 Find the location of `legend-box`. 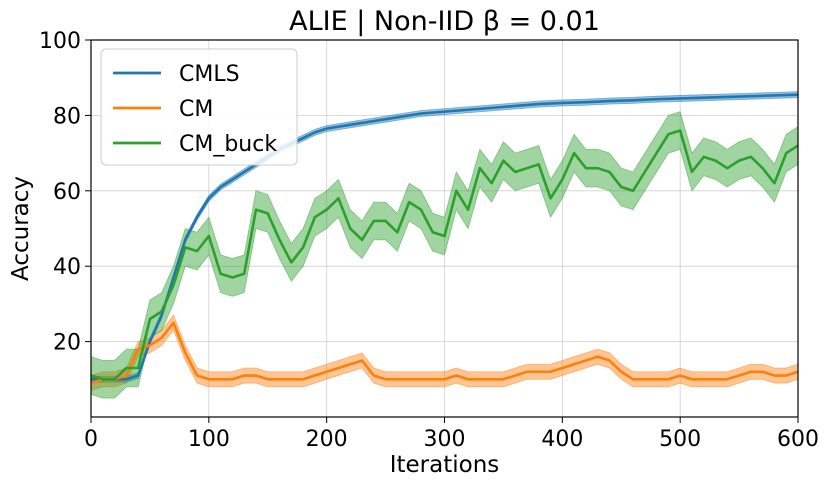

legend-box is located at coordinates (199, 107).